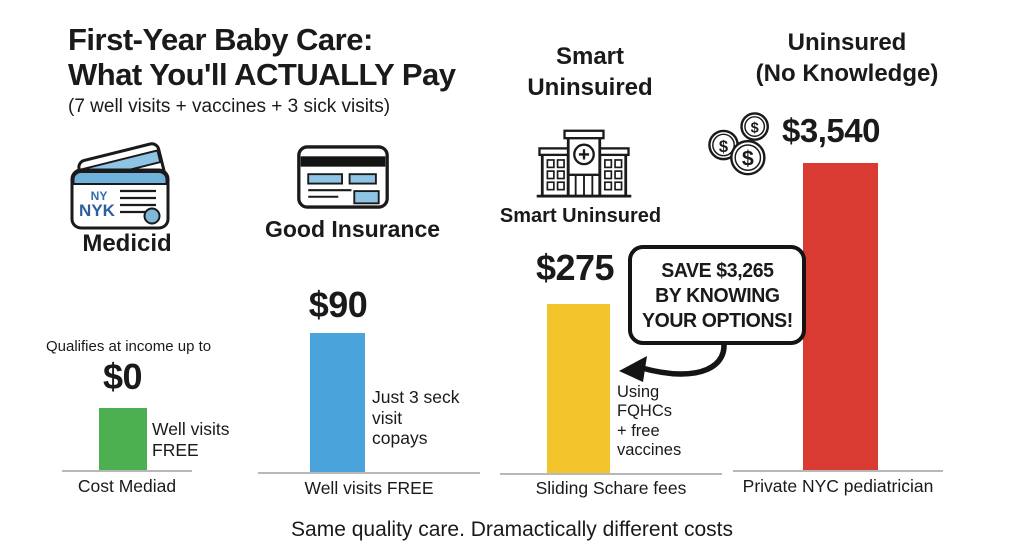 The width and height of the screenshot is (1024, 559). What do you see at coordinates (369, 488) in the screenshot?
I see `axis-label-good-insurance: Well visits FREE` at bounding box center [369, 488].